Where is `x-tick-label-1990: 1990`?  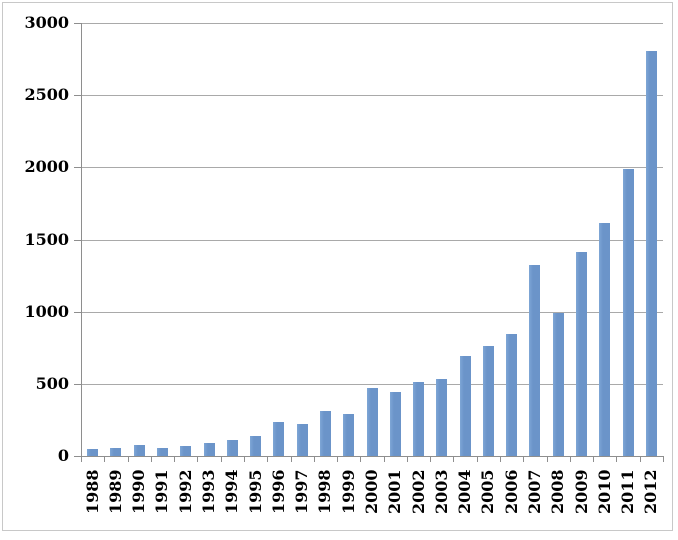
x-tick-label-1990: 1990 is located at coordinates (138, 491).